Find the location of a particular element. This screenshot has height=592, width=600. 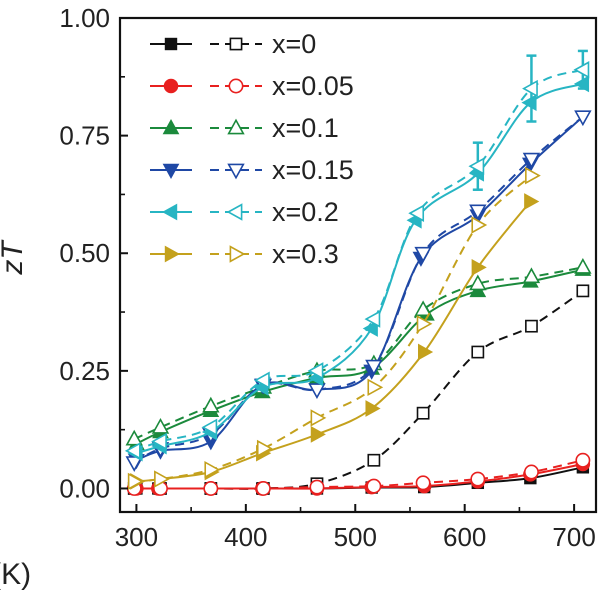

y-tick-label: 0.50 is located at coordinates (84, 253).